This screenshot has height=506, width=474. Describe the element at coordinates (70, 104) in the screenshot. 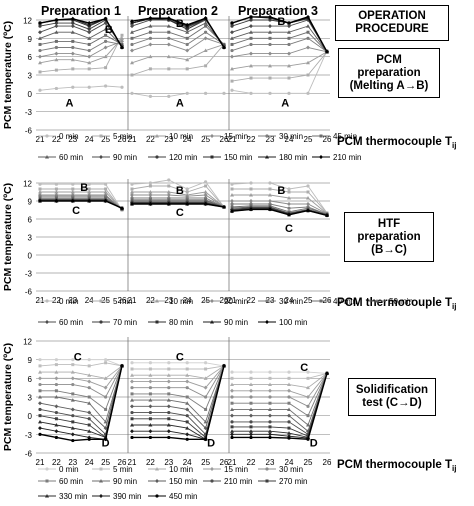

I see `annotation-A: A` at that location.